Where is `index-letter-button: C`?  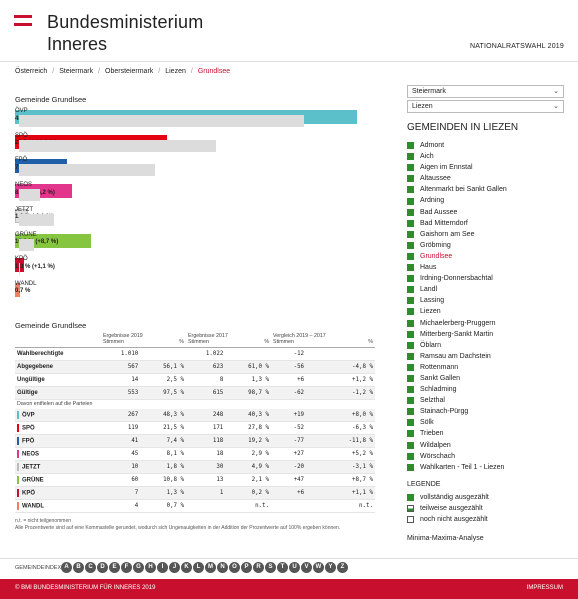 index-letter-button: C is located at coordinates (90, 567).